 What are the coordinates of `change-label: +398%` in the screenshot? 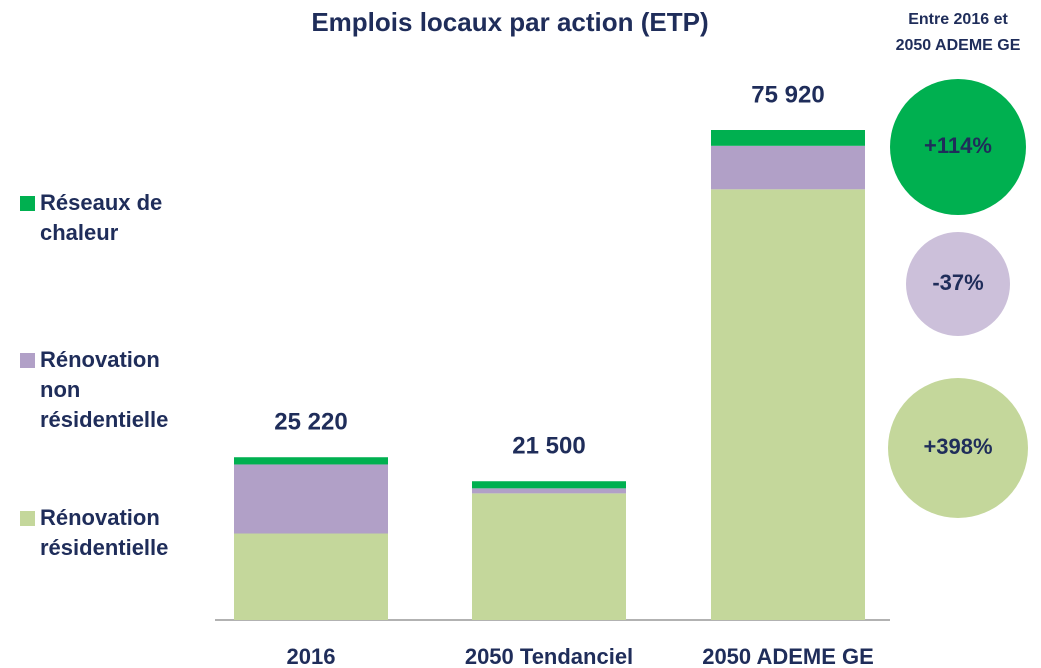 It's located at (957, 446).